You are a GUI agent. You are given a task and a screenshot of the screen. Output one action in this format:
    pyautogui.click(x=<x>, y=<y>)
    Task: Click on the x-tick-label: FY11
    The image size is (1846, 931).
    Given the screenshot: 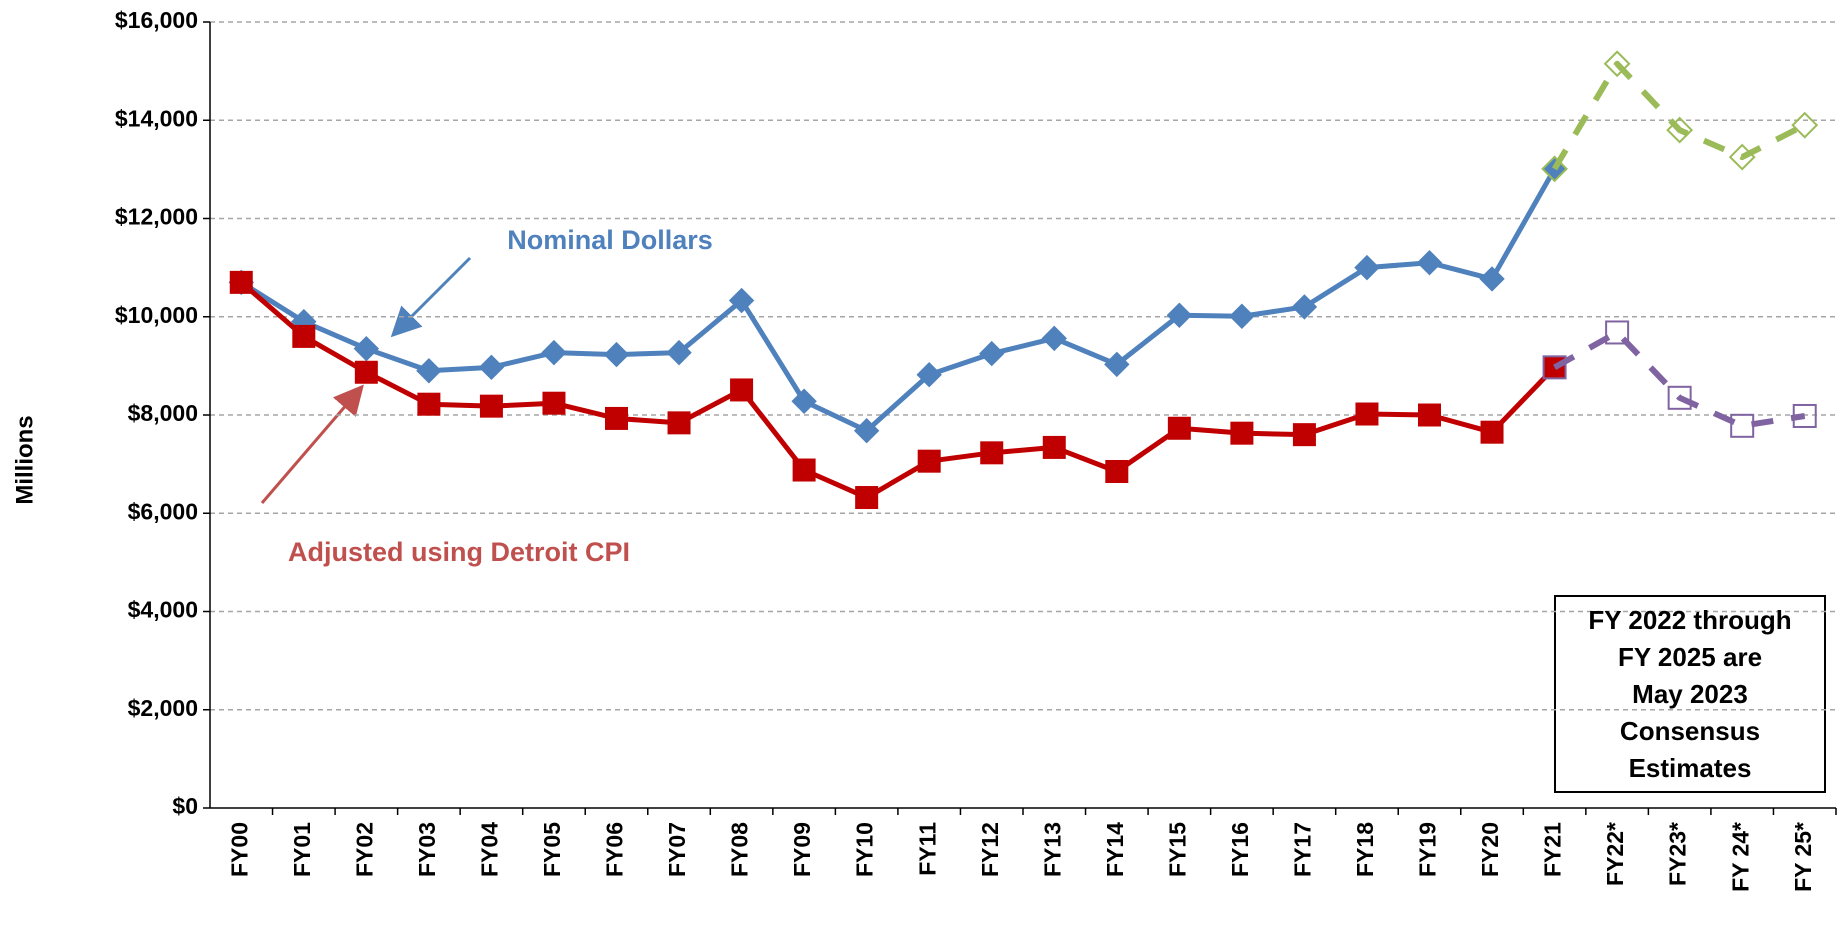 What is the action you would take?
    pyautogui.click(x=927, y=849)
    